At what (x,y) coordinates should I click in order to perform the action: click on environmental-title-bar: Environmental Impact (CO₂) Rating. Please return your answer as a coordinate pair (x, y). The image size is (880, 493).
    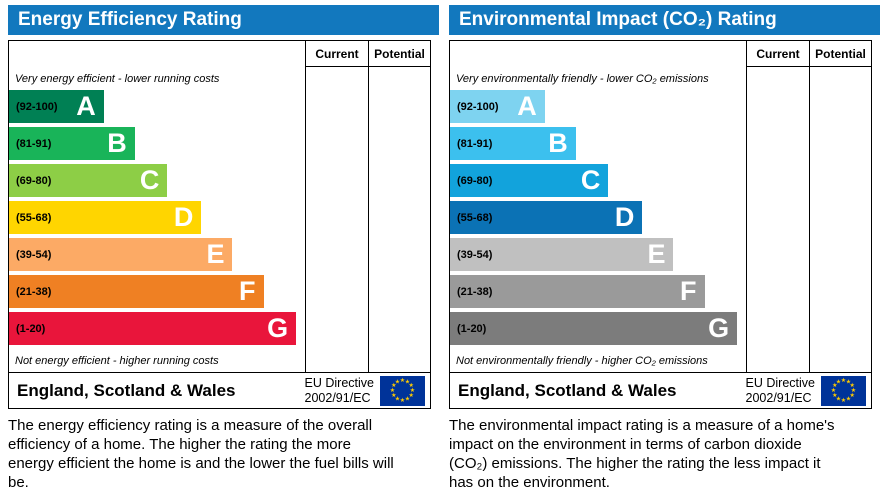
    Looking at the image, I should click on (664, 20).